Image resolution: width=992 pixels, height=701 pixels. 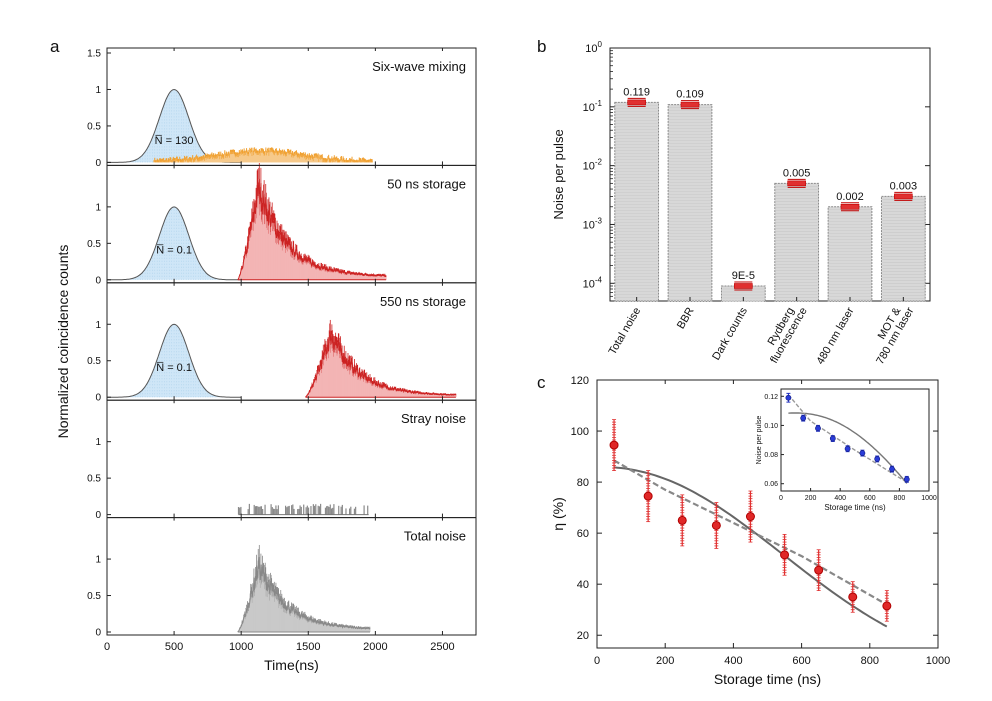 I want to click on y-tick-label: 1.5, so click(x=94, y=54).